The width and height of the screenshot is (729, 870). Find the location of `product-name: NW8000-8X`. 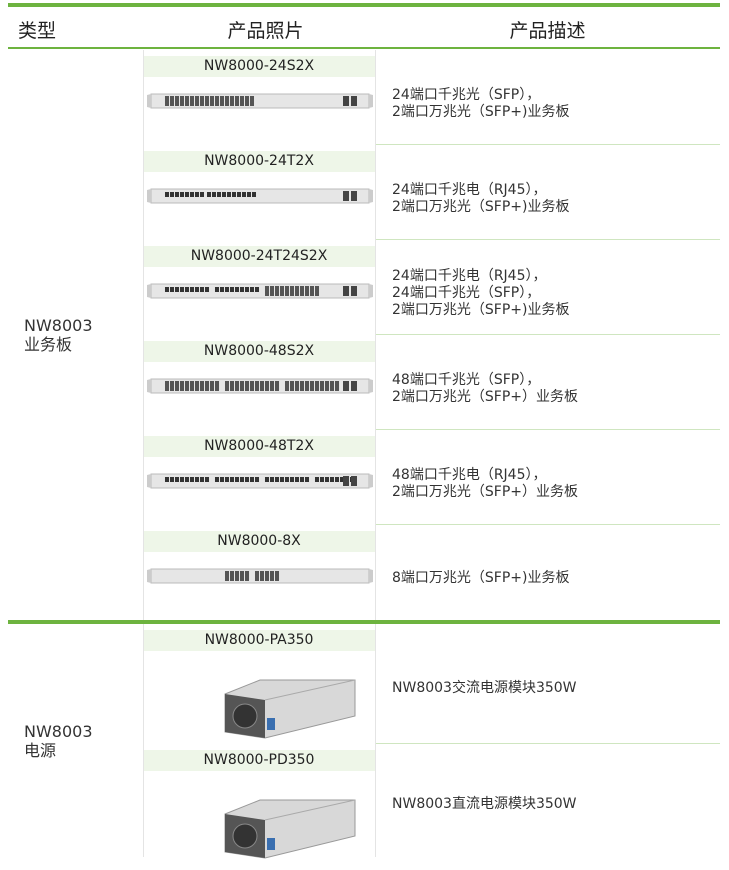

product-name: NW8000-8X is located at coordinates (259, 541).